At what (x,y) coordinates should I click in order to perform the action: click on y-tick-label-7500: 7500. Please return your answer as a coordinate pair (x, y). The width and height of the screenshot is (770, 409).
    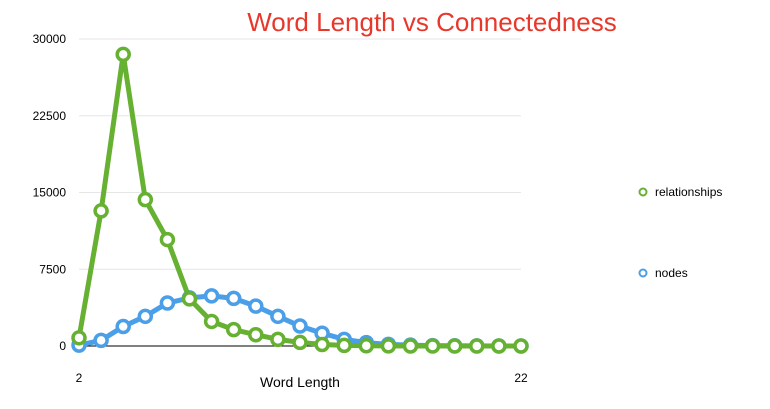
    Looking at the image, I should click on (52, 269).